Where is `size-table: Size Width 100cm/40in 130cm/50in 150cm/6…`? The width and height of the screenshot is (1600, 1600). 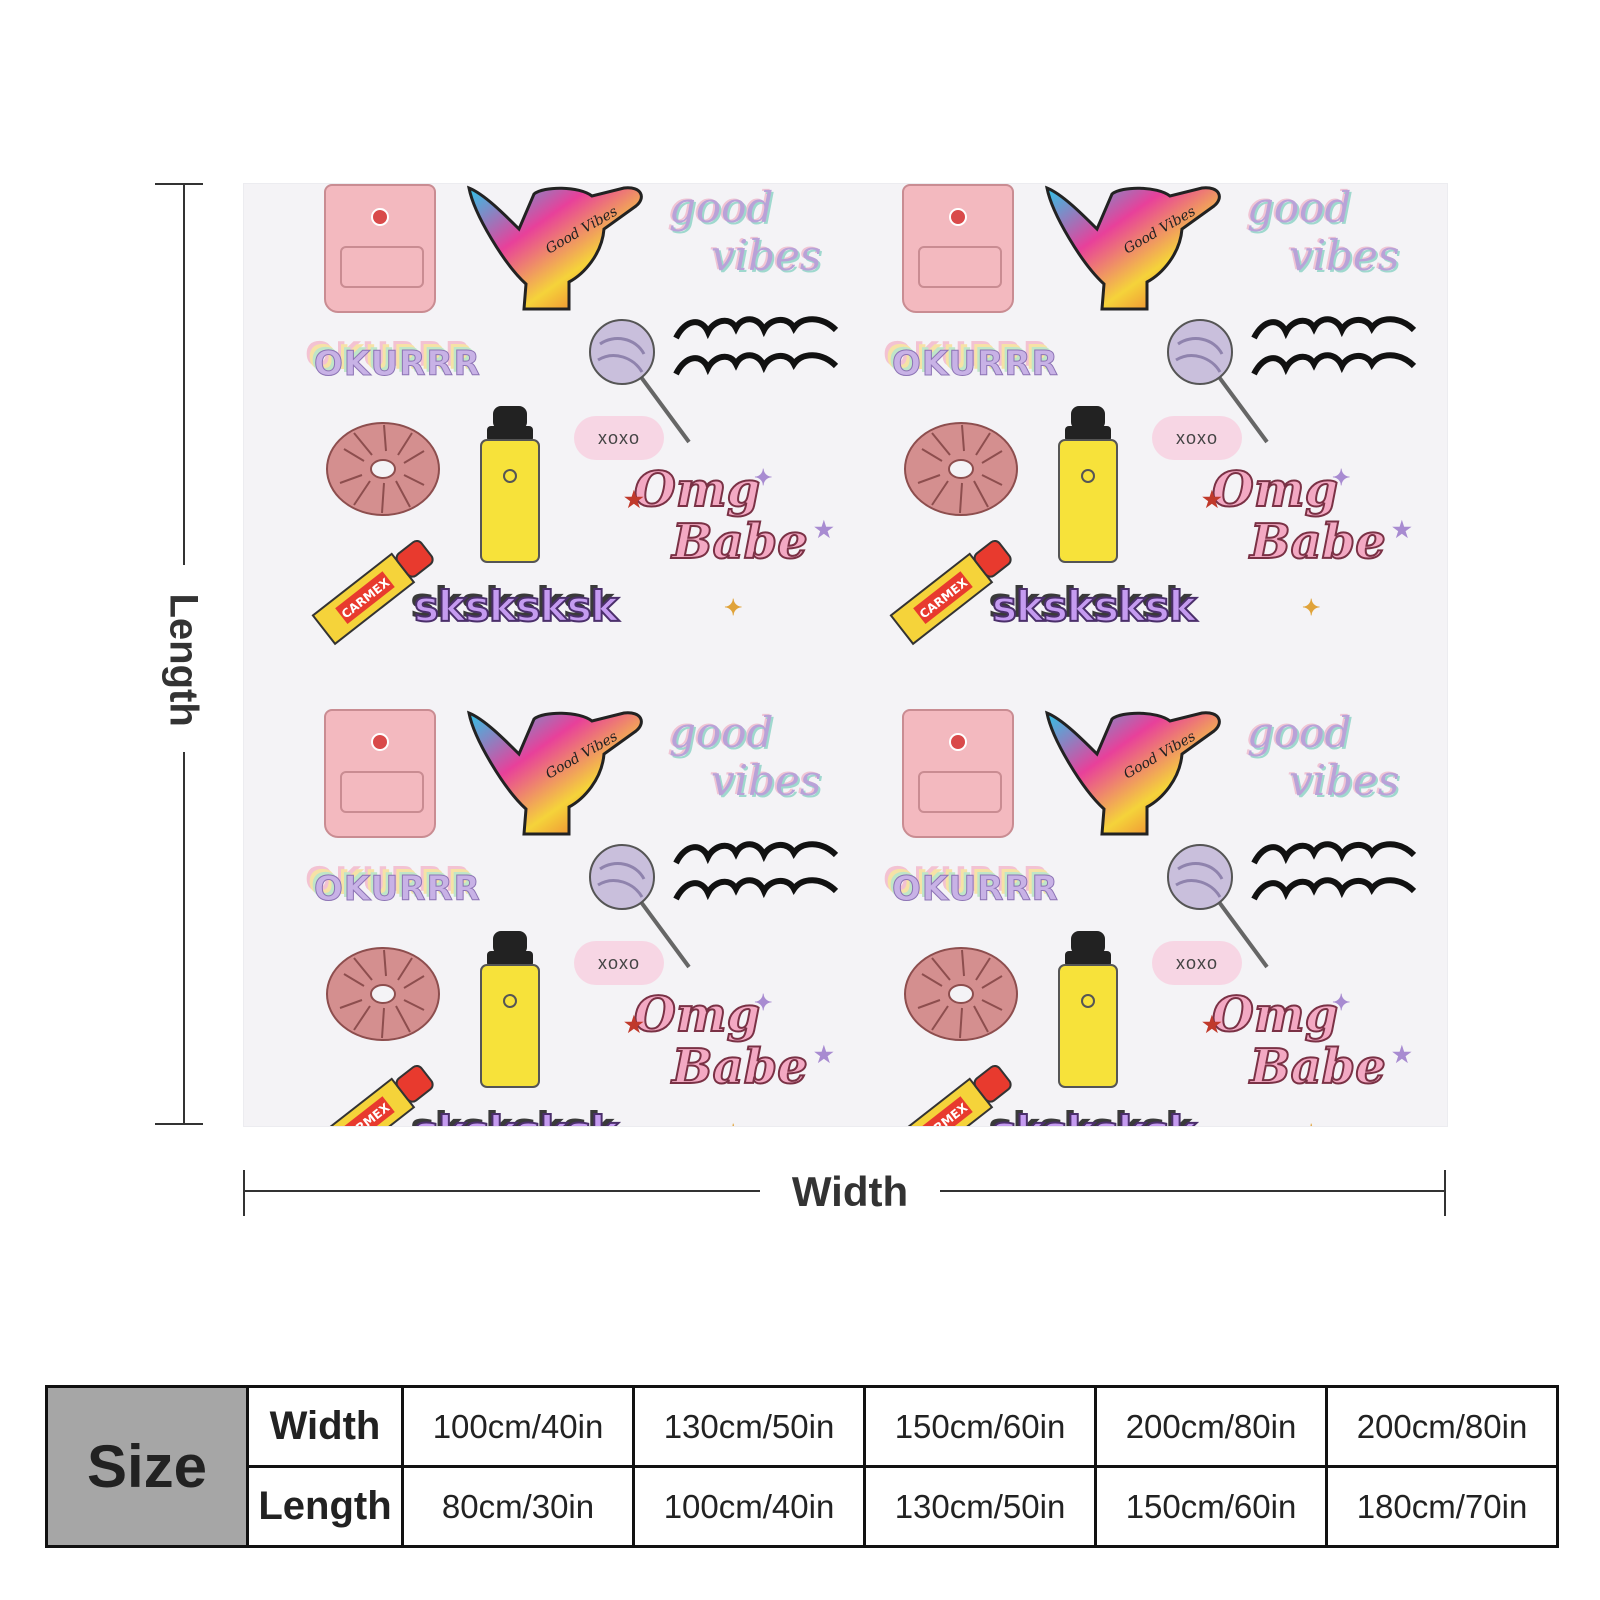 size-table: Size Width 100cm/40in 130cm/50in 150cm/6… is located at coordinates (802, 1466).